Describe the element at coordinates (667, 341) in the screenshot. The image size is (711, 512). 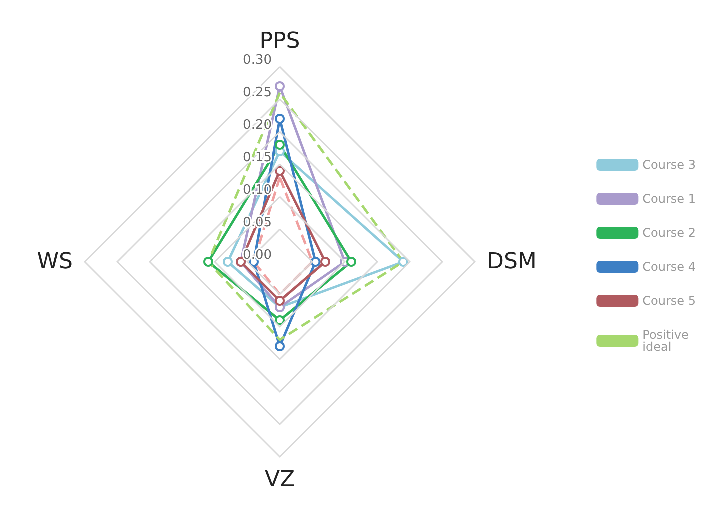
I see `legend-label: Positive ideal` at that location.